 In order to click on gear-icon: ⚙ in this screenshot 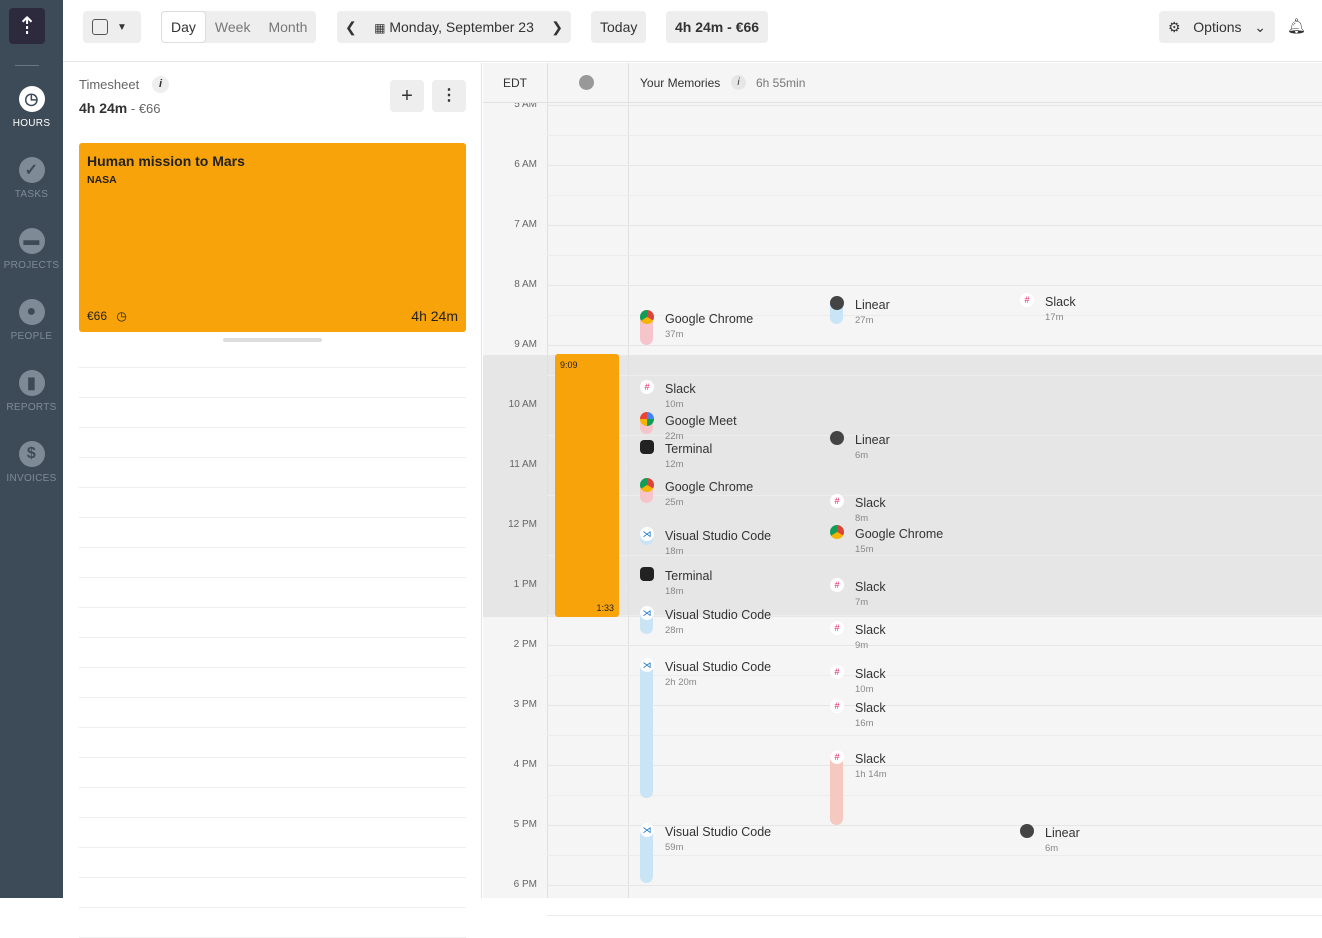, I will do `click(1174, 26)`.